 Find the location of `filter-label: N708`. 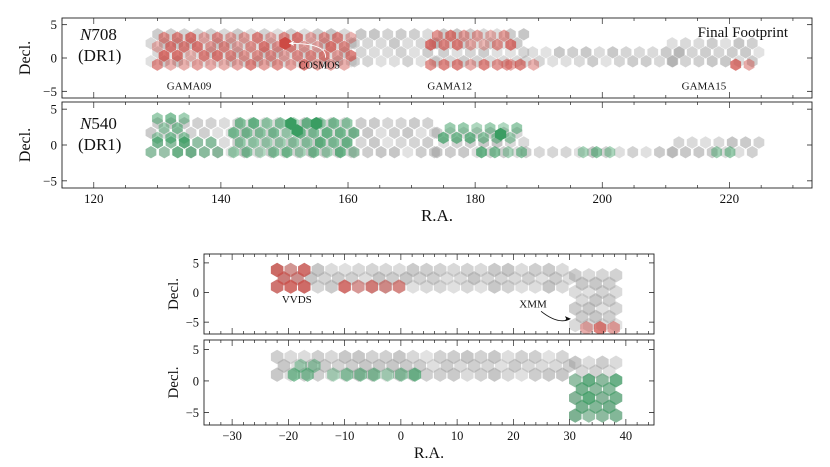

filter-label: N708 is located at coordinates (98, 34).